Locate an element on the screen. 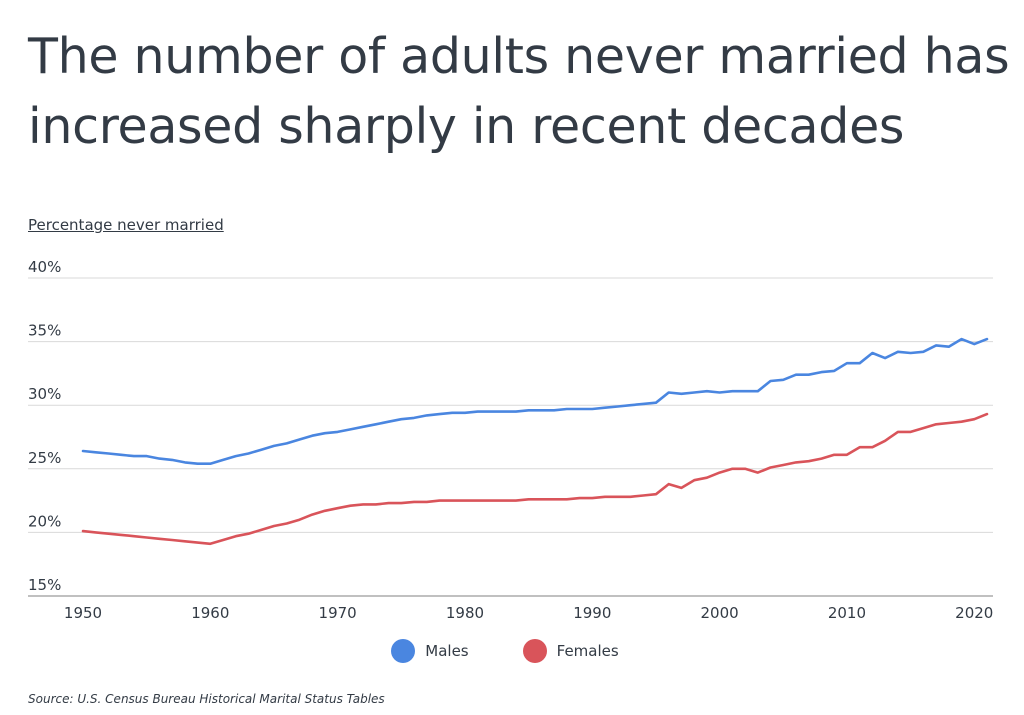  y-tick-label: 30% is located at coordinates (44, 394).